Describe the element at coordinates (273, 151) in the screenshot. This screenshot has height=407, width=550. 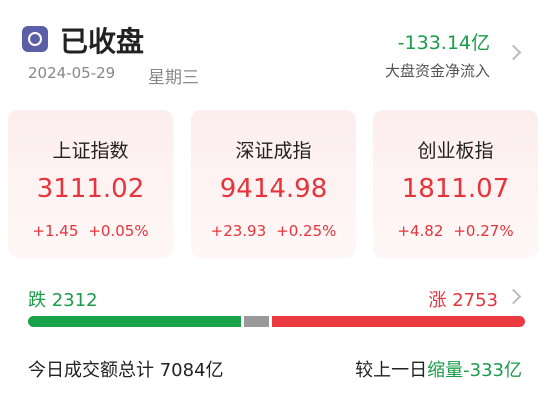
I see `index-name: 深证成指` at that location.